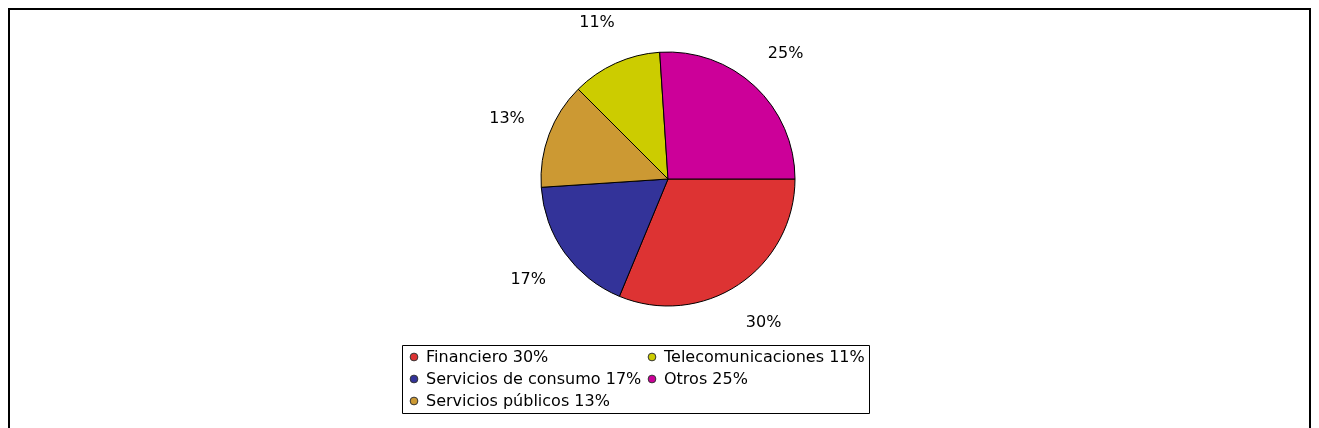 This screenshot has height=428, width=1319. What do you see at coordinates (597, 22) in the screenshot?
I see `data-label: 11%` at bounding box center [597, 22].